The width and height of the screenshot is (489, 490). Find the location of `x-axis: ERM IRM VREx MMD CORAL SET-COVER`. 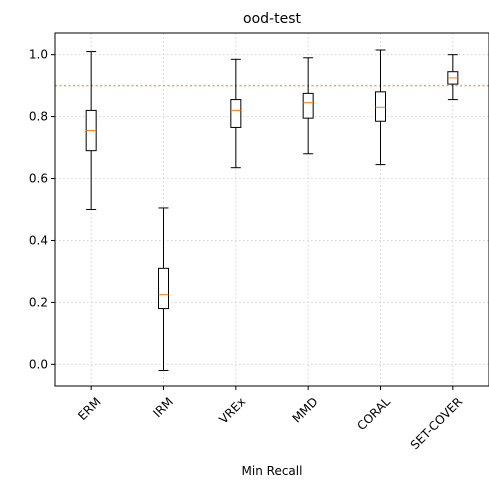

x-axis: ERM IRM VREx MMD CORAL SET-COVER is located at coordinates (270, 419).